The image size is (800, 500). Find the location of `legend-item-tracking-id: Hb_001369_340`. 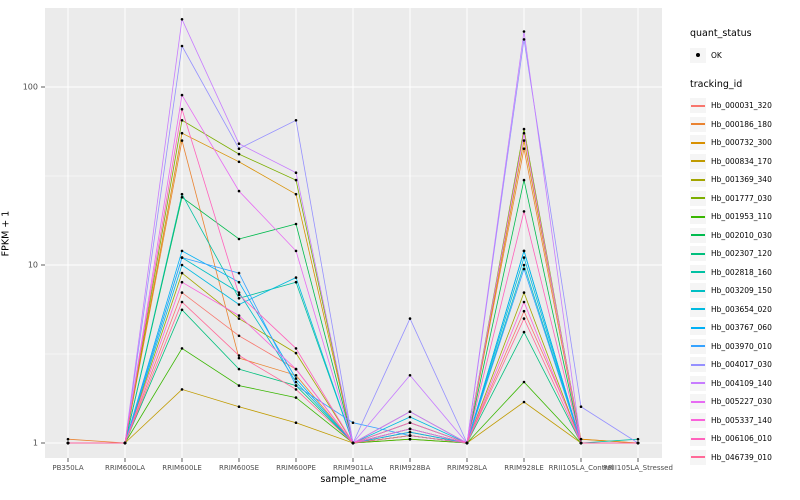

legend-item-tracking-id: Hb_001369_340 is located at coordinates (744, 180).